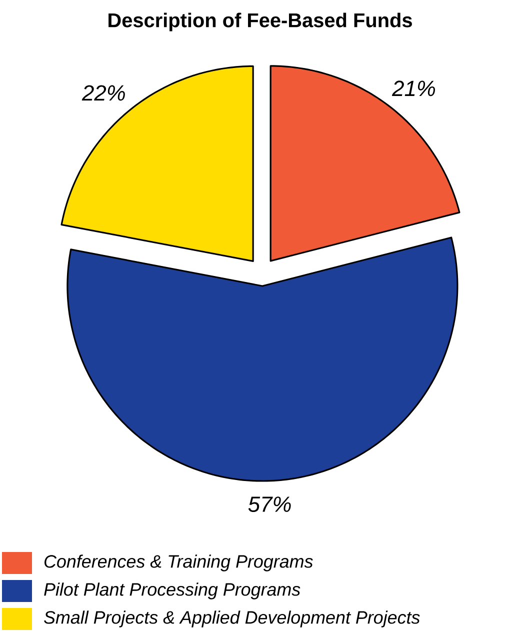 Image resolution: width=520 pixels, height=631 pixels. I want to click on legend-label: Conferences & Training Programs, so click(178, 563).